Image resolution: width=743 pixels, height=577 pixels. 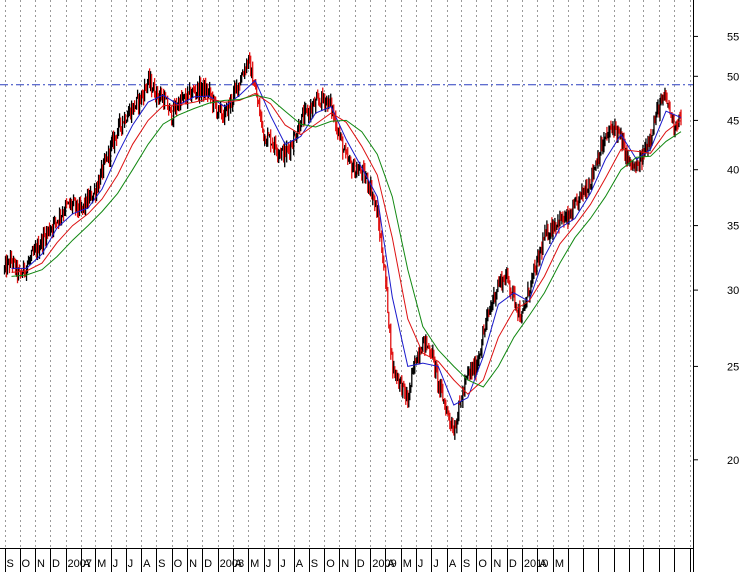 I want to click on y-tick-label: 35, so click(x=733, y=227).